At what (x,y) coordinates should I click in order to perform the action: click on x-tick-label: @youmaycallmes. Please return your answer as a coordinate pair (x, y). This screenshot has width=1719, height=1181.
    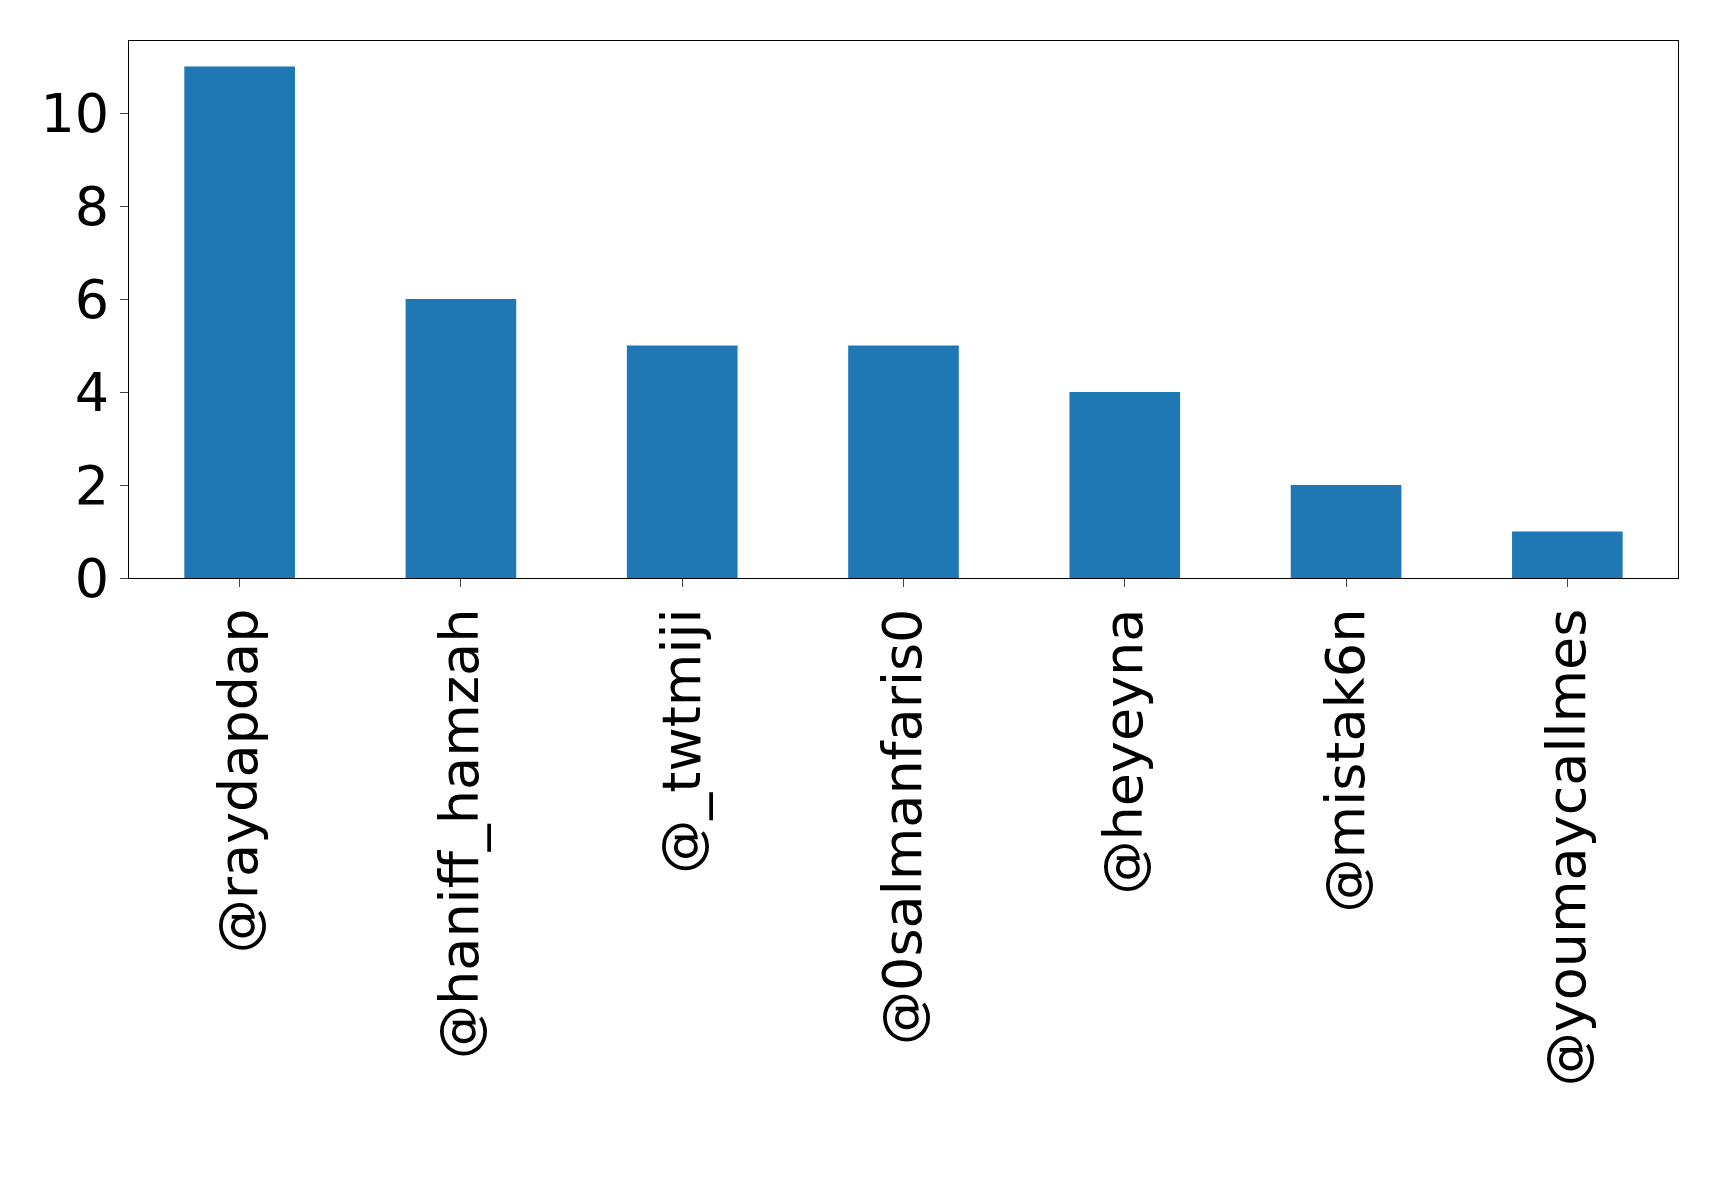
    Looking at the image, I should click on (1566, 847).